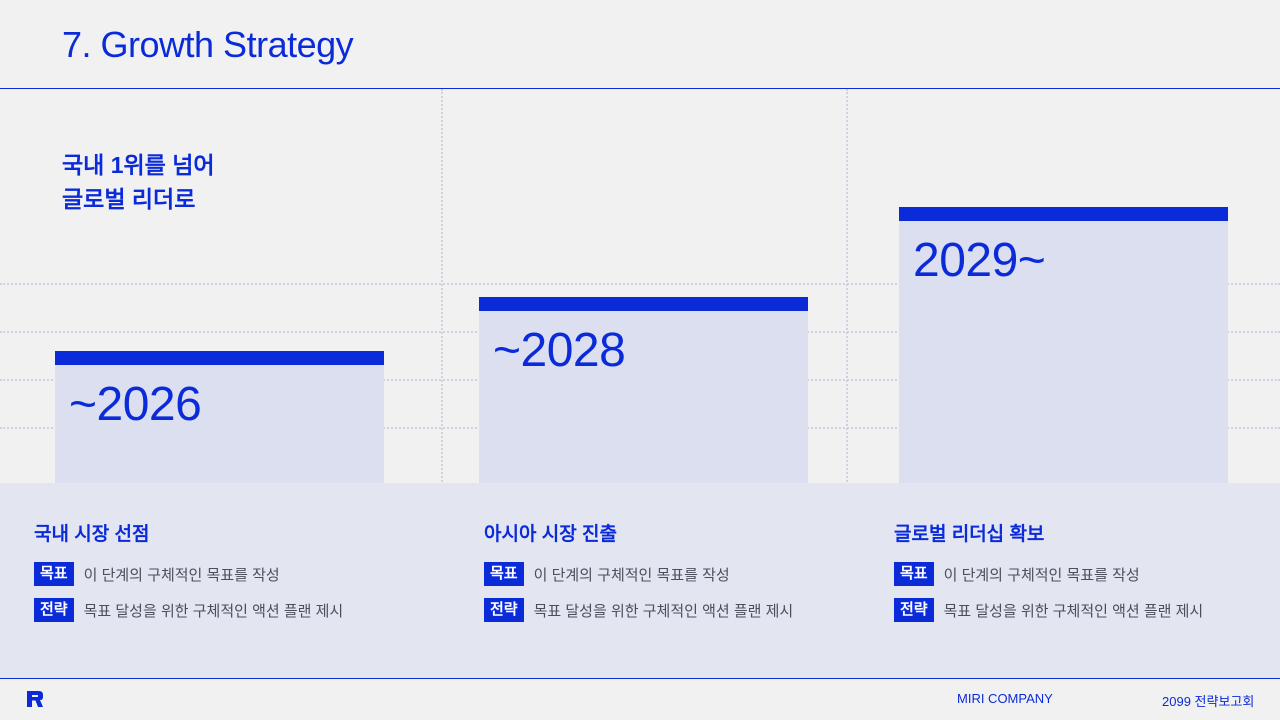  What do you see at coordinates (550, 534) in the screenshot?
I see `stage-2-title: 아시아 시장 진출` at bounding box center [550, 534].